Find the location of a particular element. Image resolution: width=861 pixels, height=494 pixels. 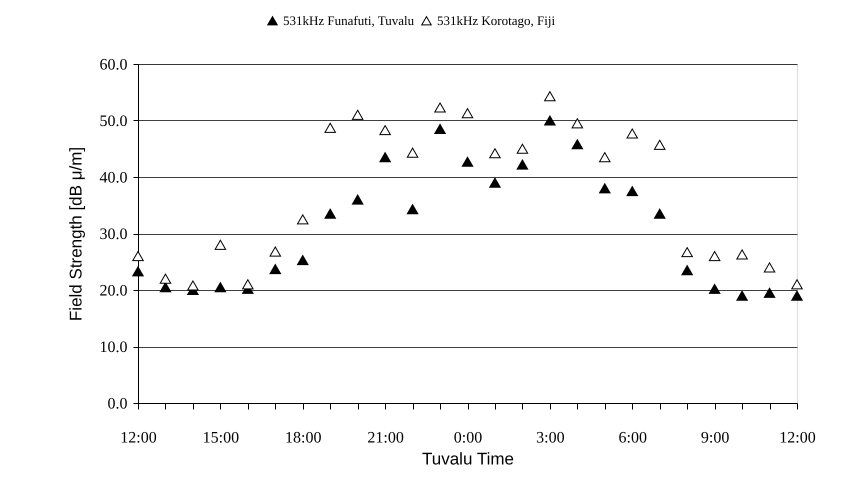

legend-label: 531kHz Korotago, Fiji is located at coordinates (496, 20).